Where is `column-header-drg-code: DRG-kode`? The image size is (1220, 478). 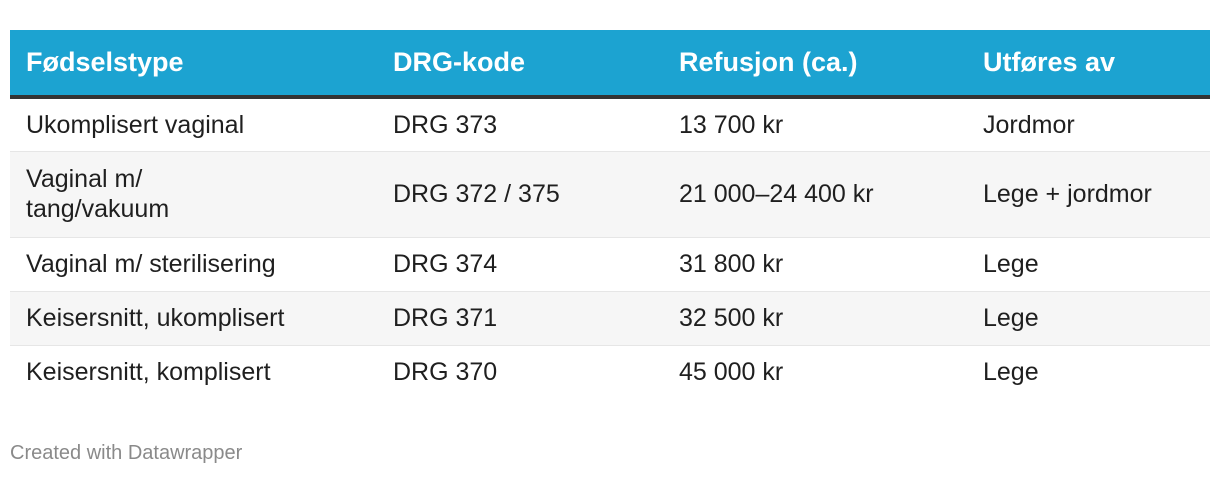 column-header-drg-code: DRG-kode is located at coordinates (459, 62).